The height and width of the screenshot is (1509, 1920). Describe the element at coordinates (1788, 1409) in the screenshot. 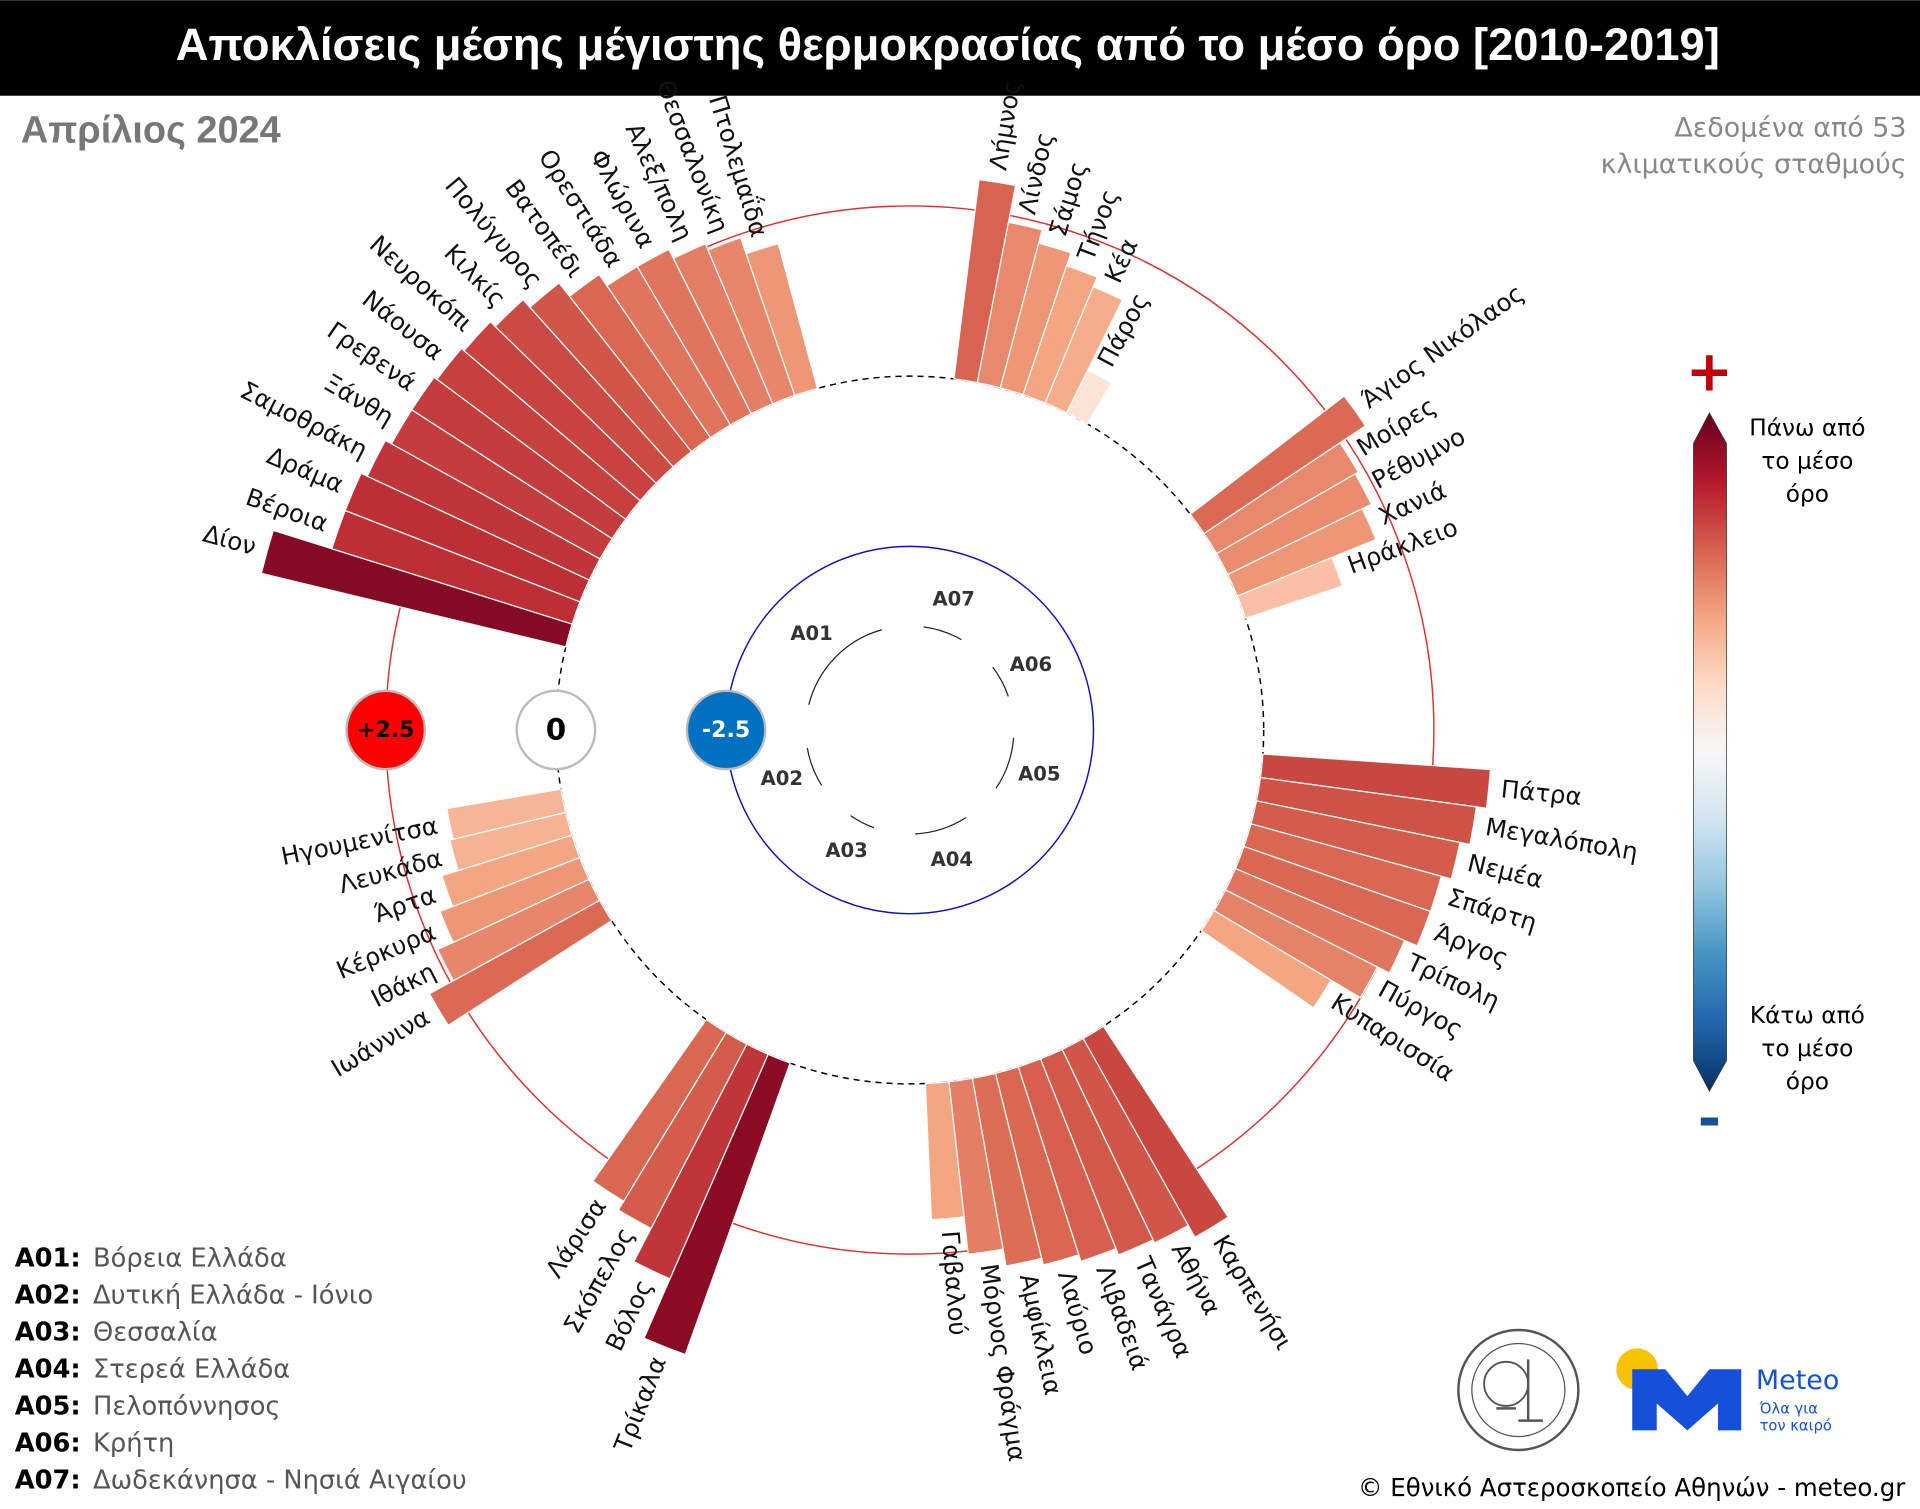

I see `logo-tagline: Όλα για` at that location.